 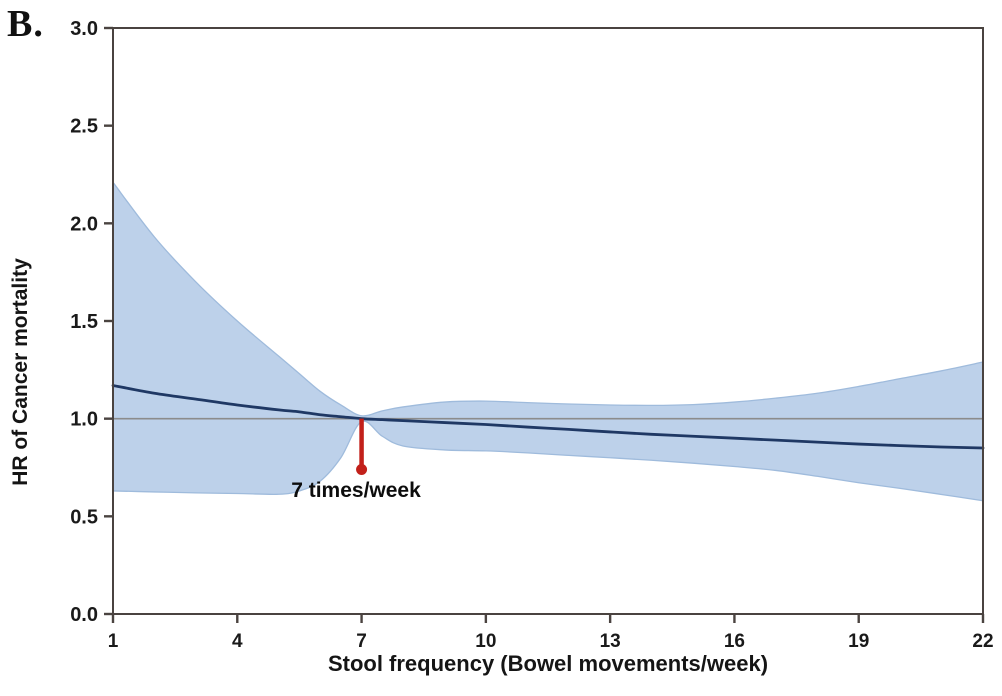 I want to click on x-tick-label: 7, so click(x=361, y=641).